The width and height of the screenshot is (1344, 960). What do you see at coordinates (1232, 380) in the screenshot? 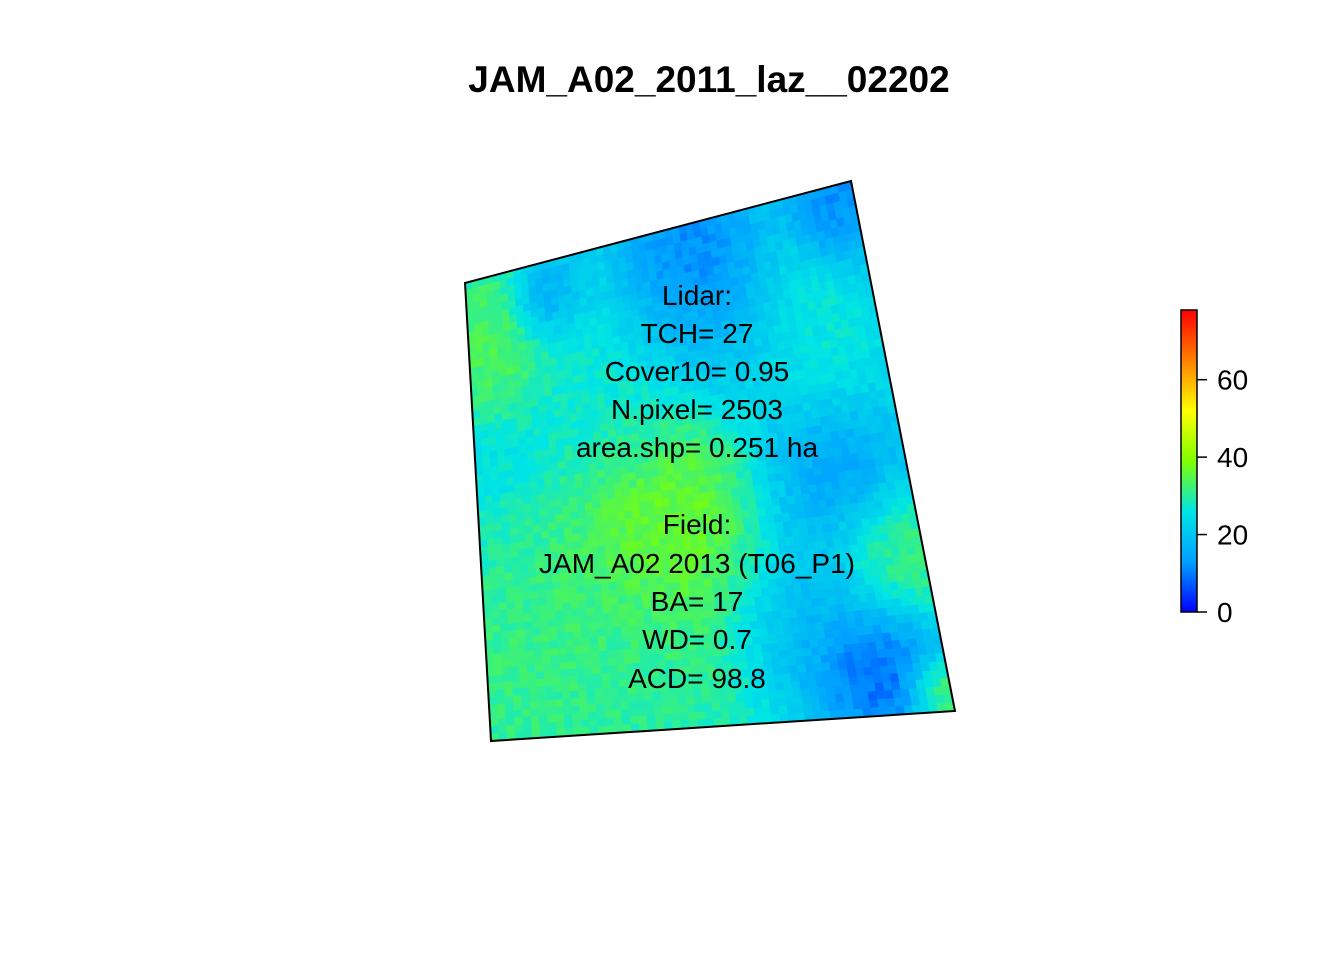
I see `colorbar-tick-label: 60` at bounding box center [1232, 380].